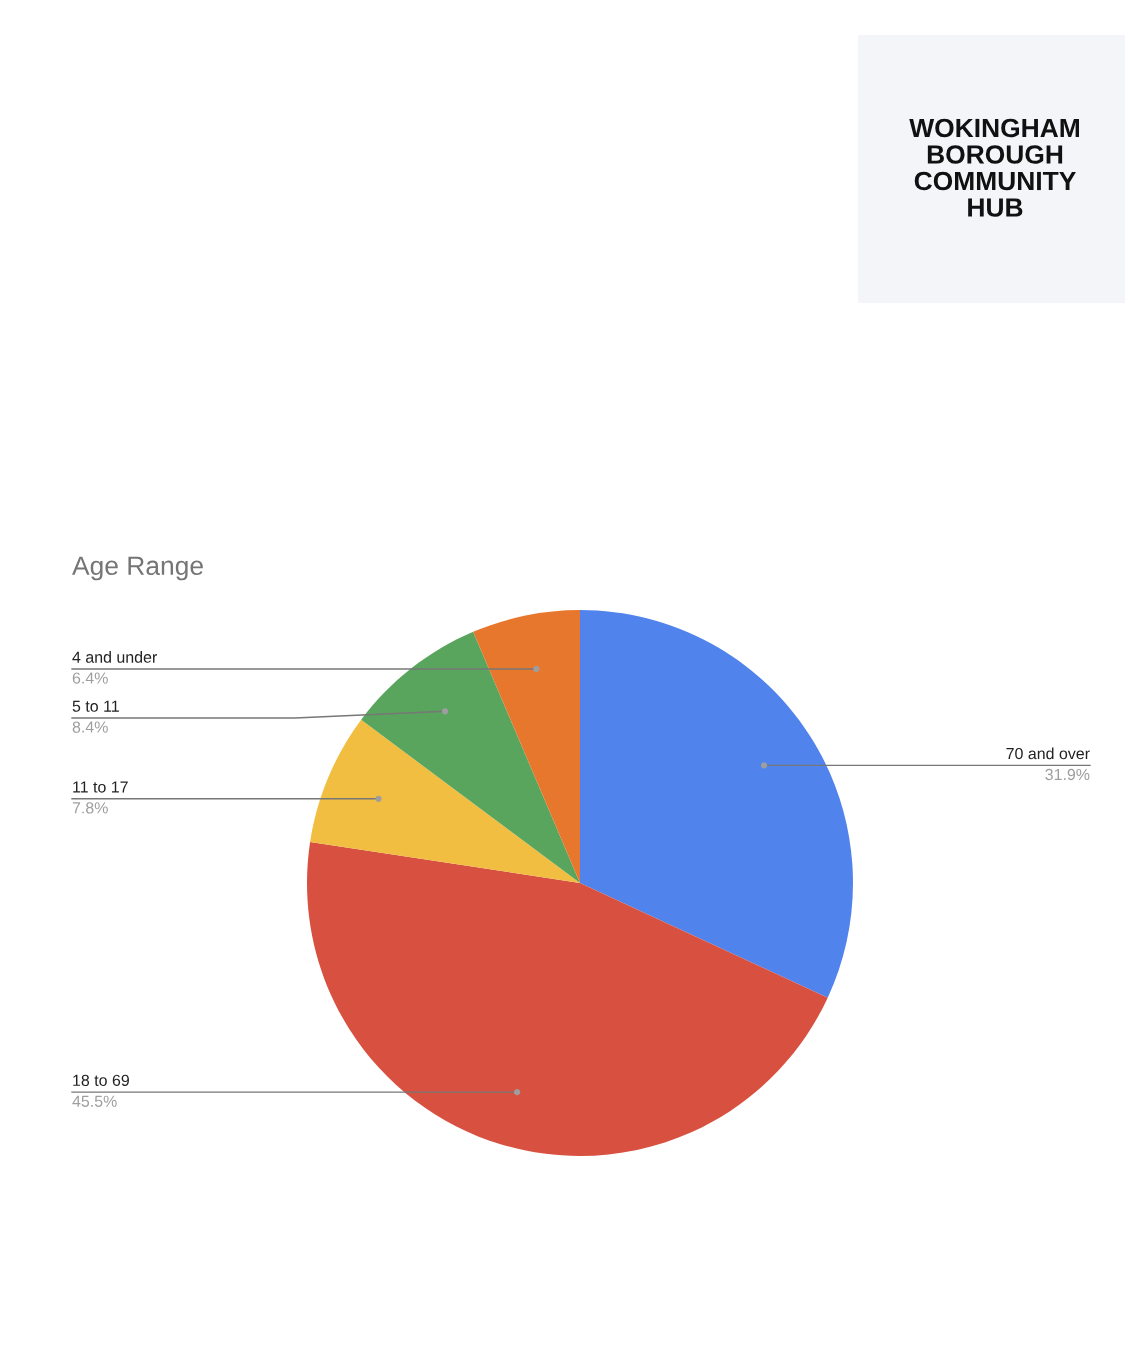 This screenshot has width=1125, height=1360. Describe the element at coordinates (90, 727) in the screenshot. I see `data-label: 8.4%` at that location.